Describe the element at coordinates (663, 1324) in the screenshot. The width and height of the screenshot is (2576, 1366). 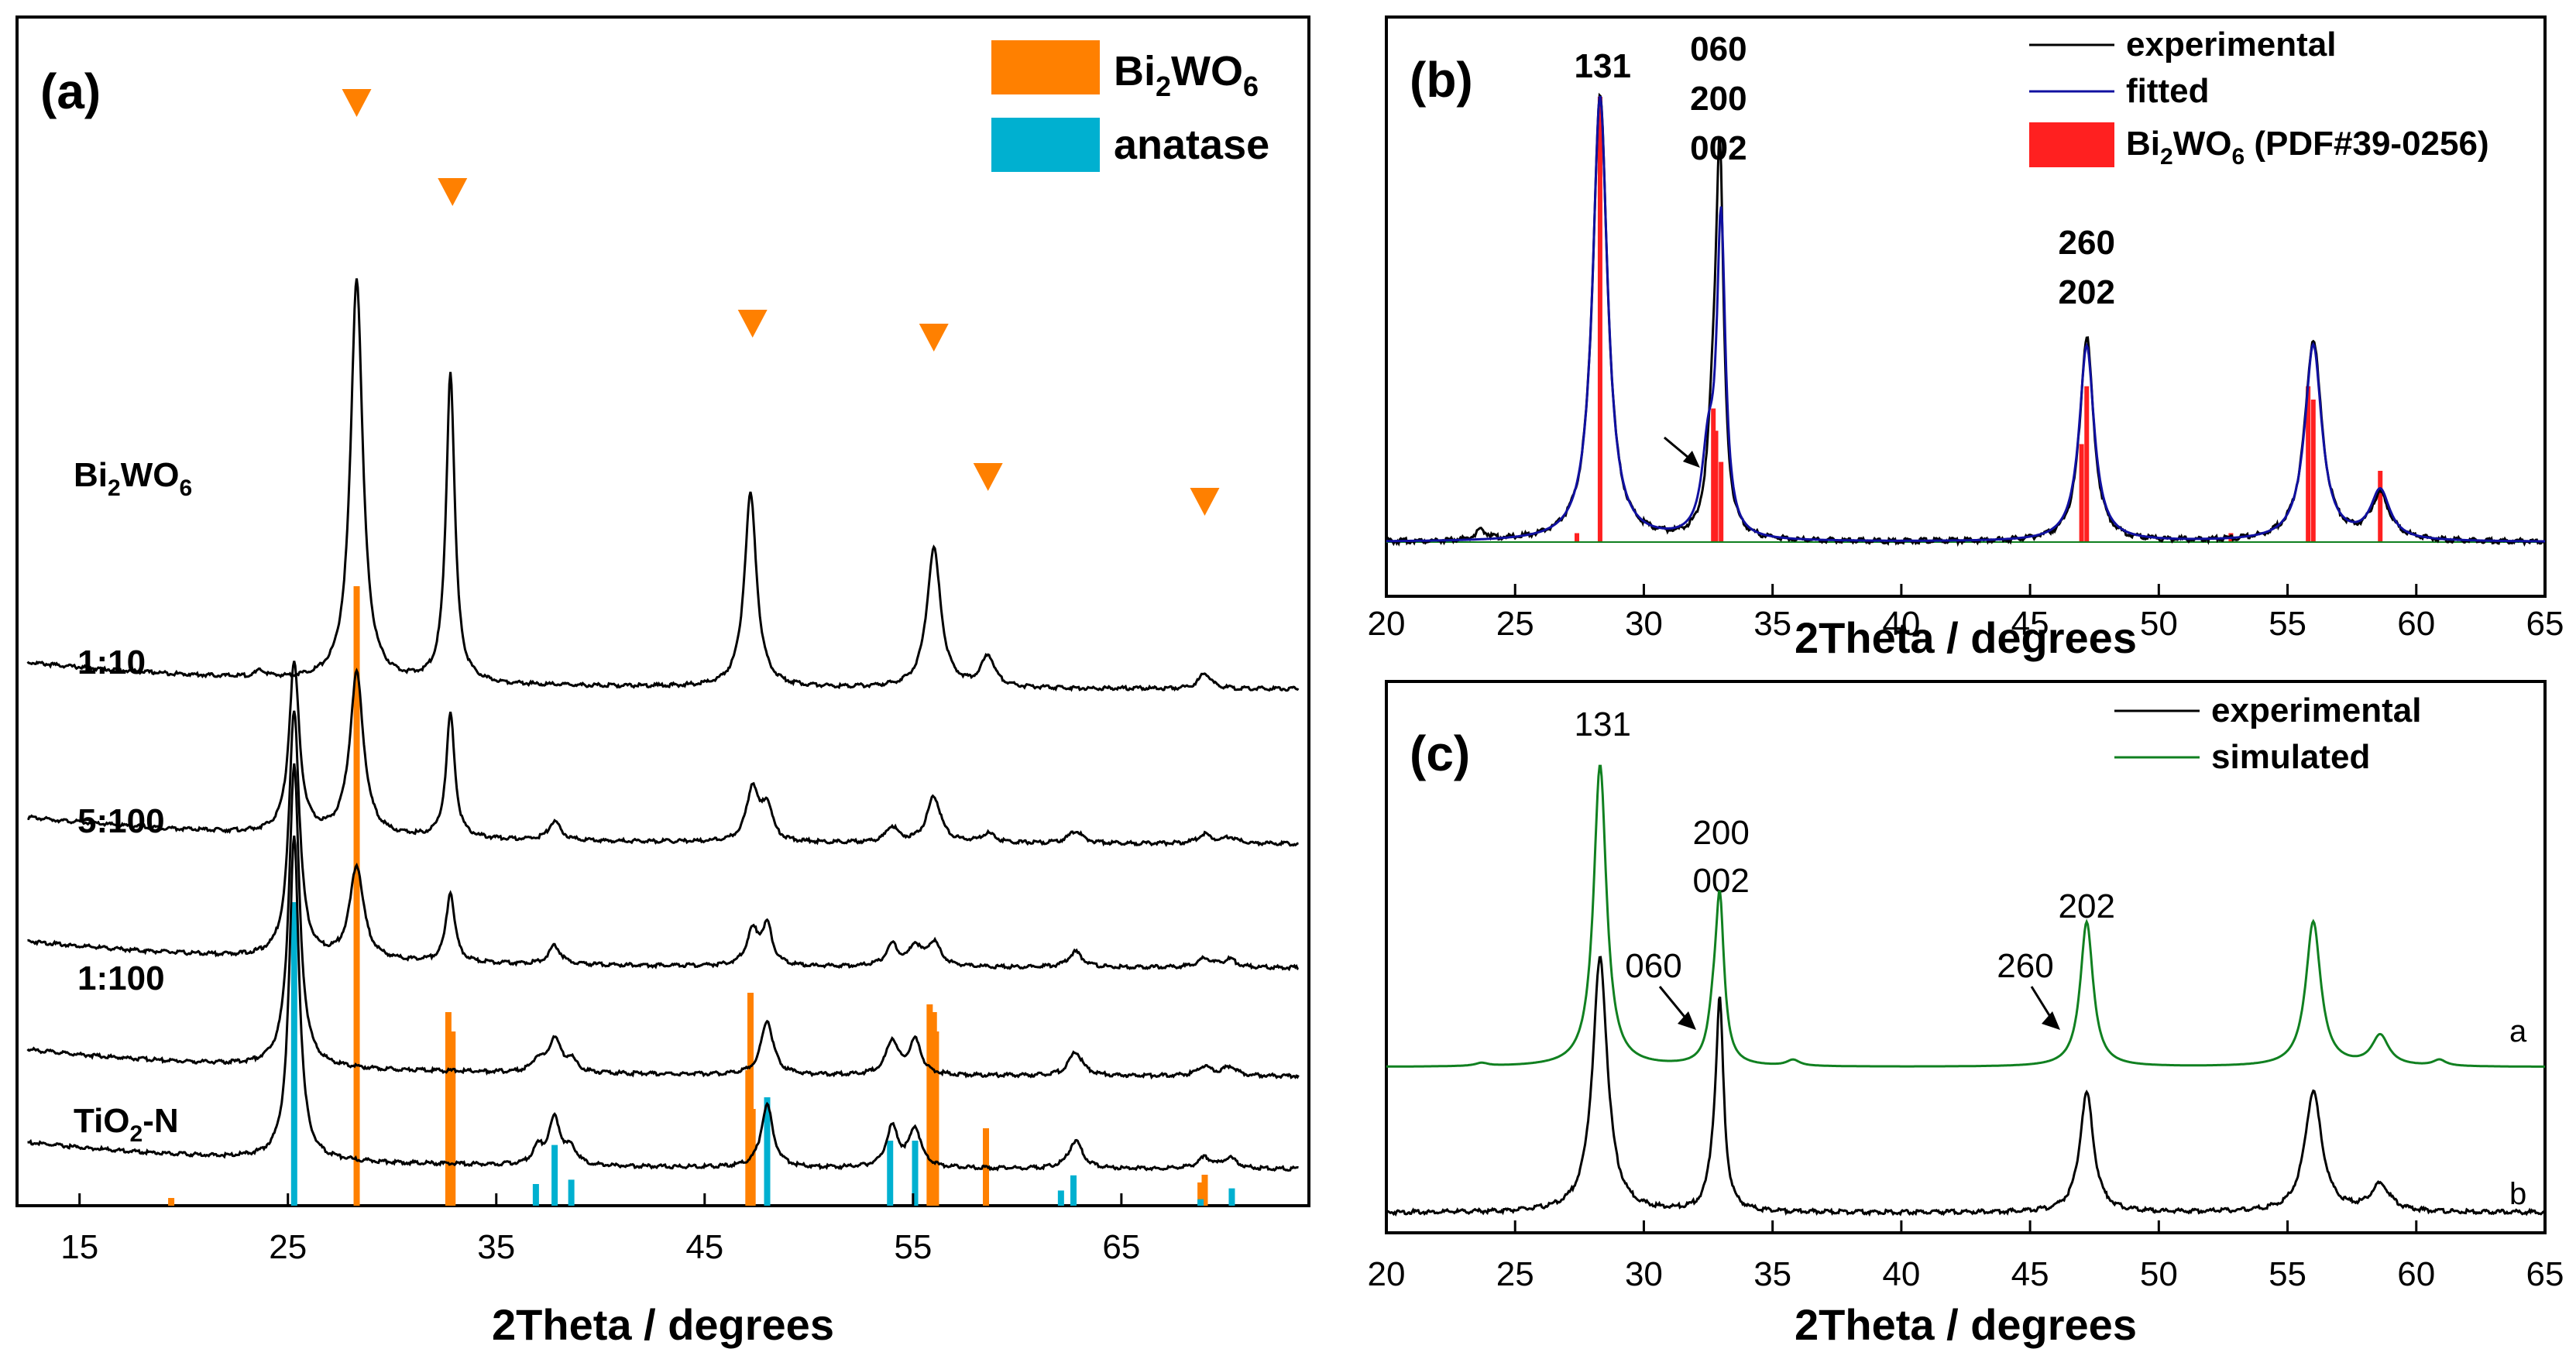
I see `panel-a-xlabel: 2Theta / degrees` at that location.